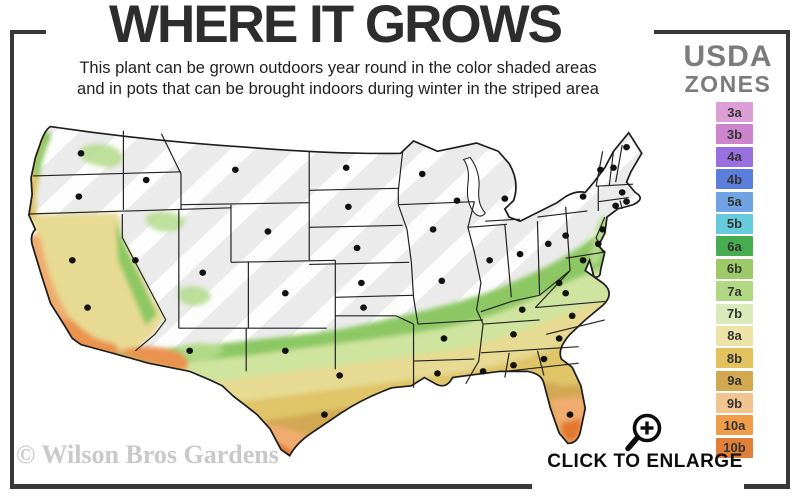 The width and height of the screenshot is (800, 500). What do you see at coordinates (336, 27) in the screenshot?
I see `page-title: WHERE IT GROWS` at bounding box center [336, 27].